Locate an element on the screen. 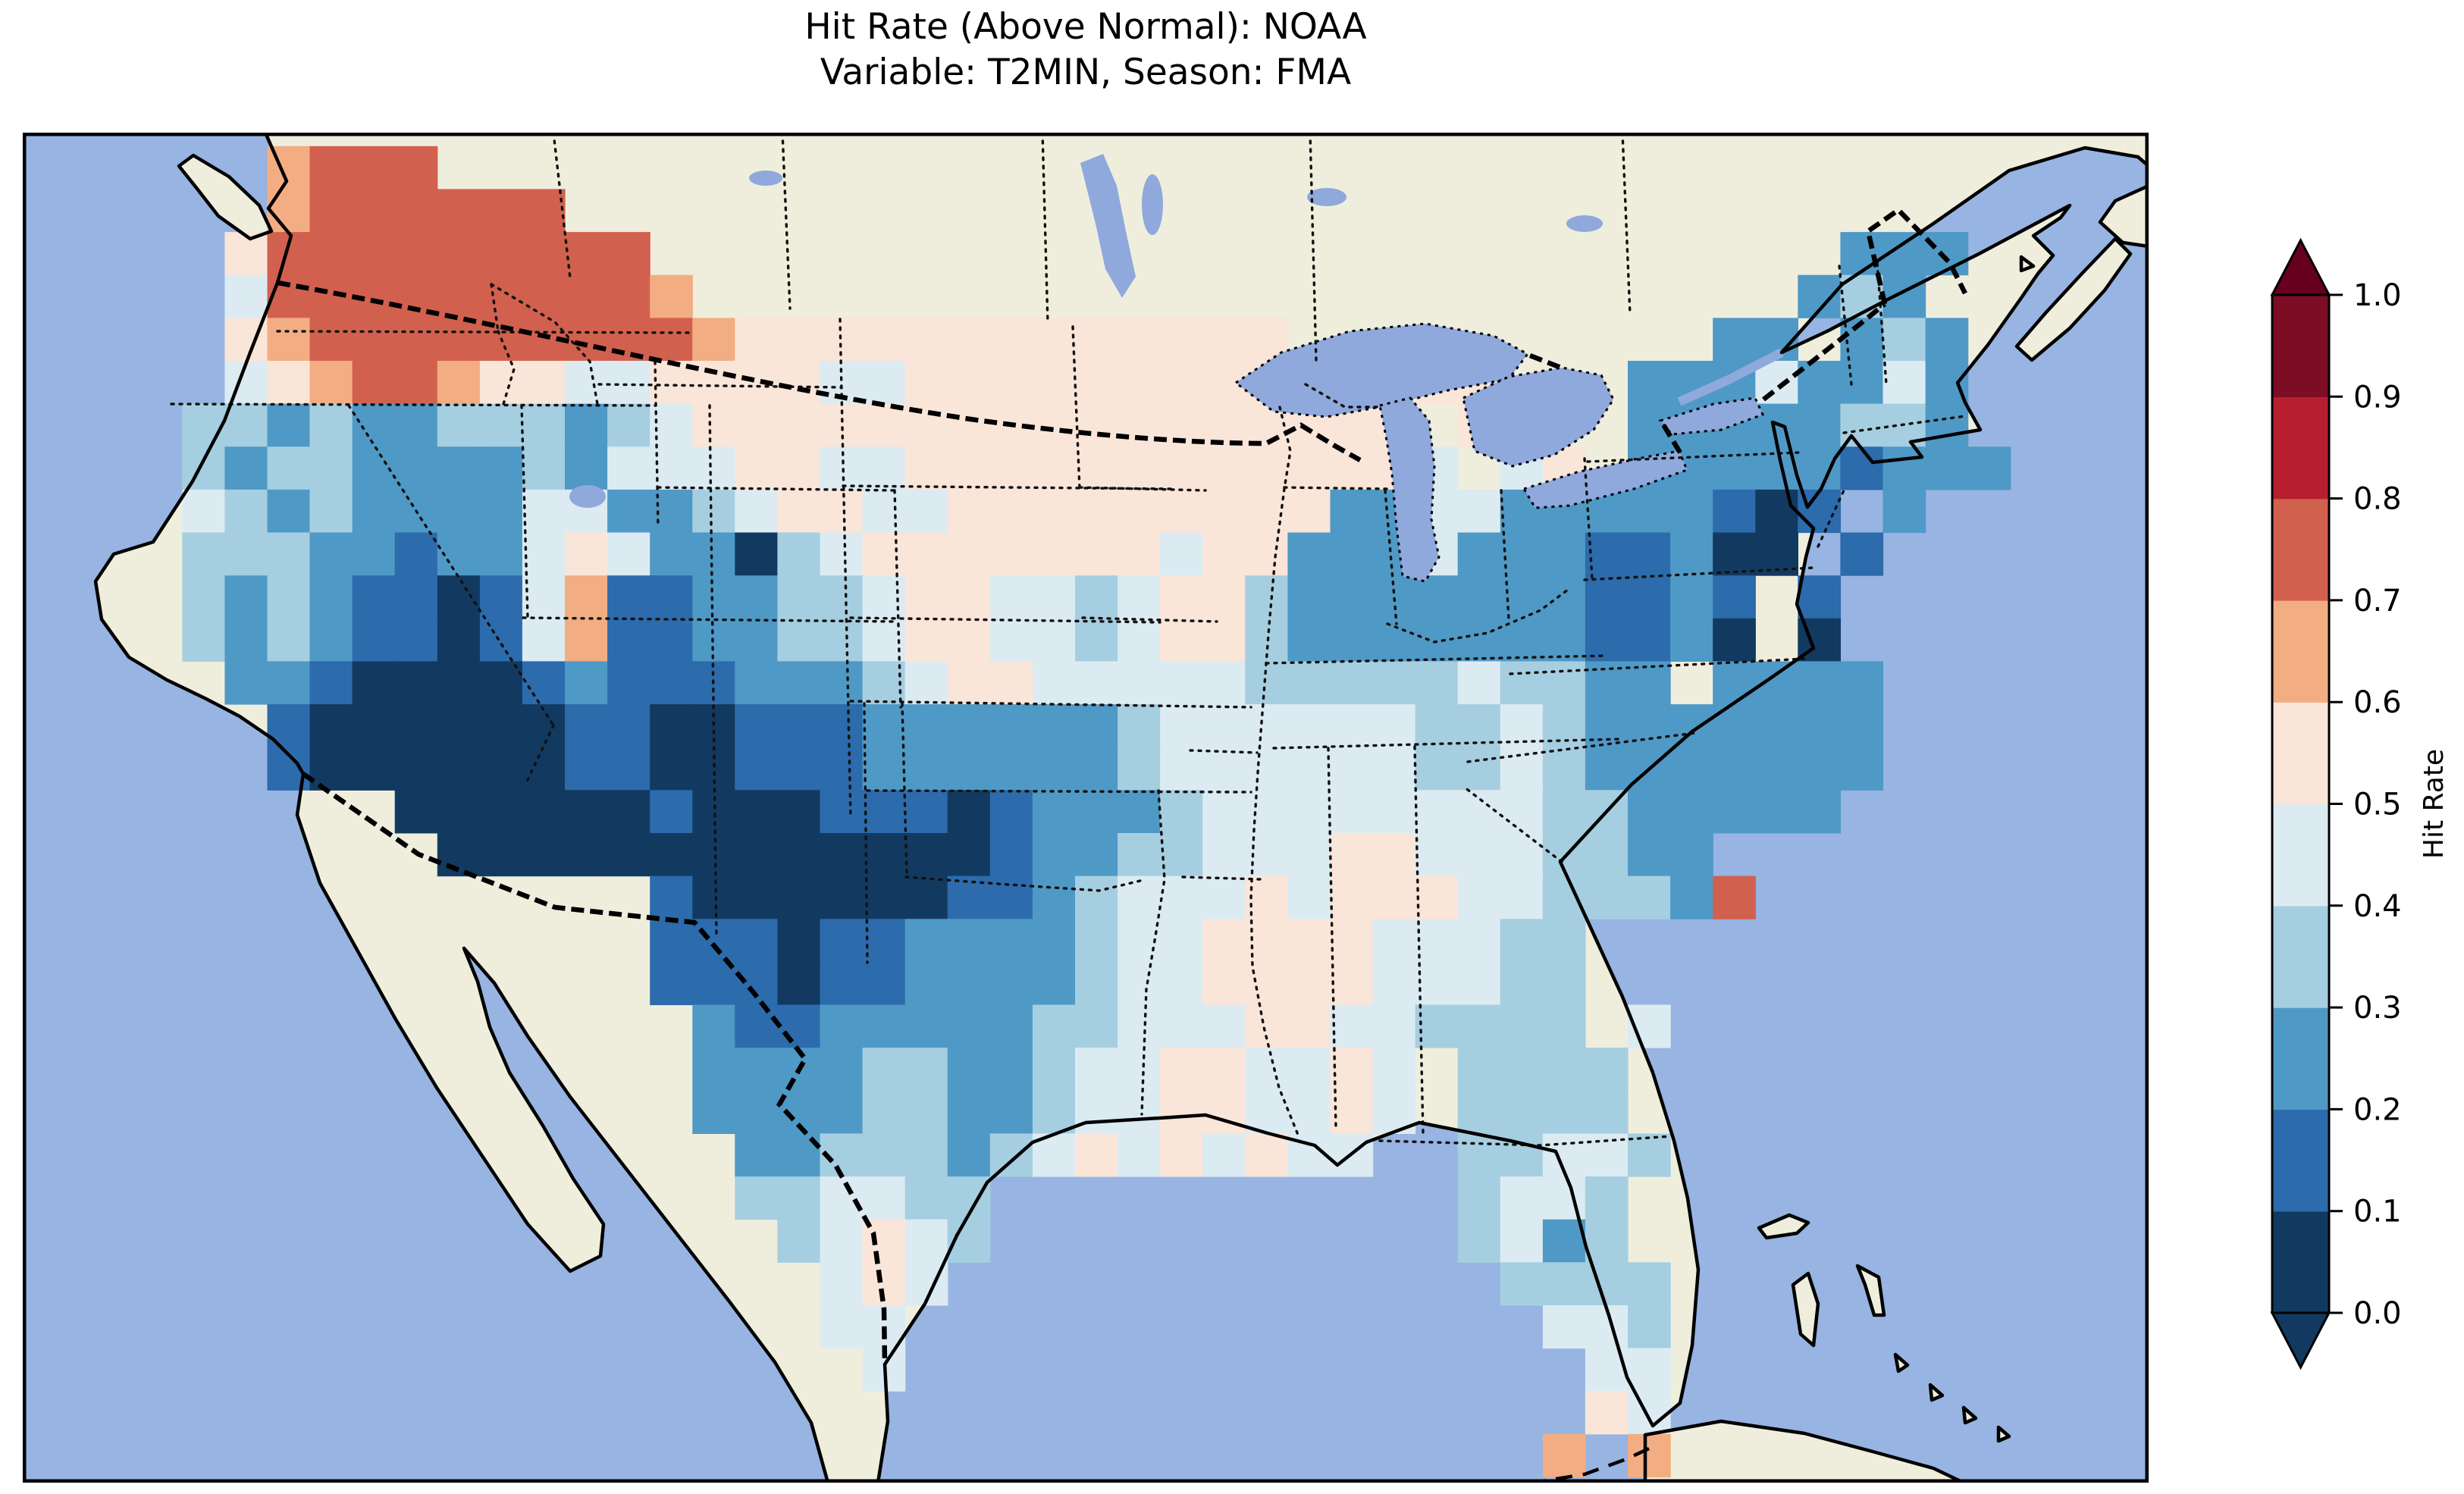  colorbar-tick-label: 0.2 is located at coordinates (2377, 1109).